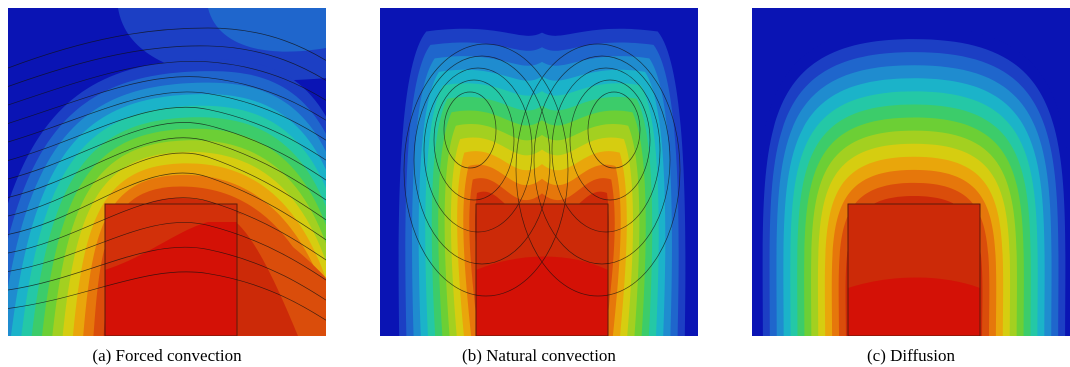 The width and height of the screenshot is (1070, 367). Describe the element at coordinates (539, 355) in the screenshot. I see `caption-b: (b) Natural convection` at that location.